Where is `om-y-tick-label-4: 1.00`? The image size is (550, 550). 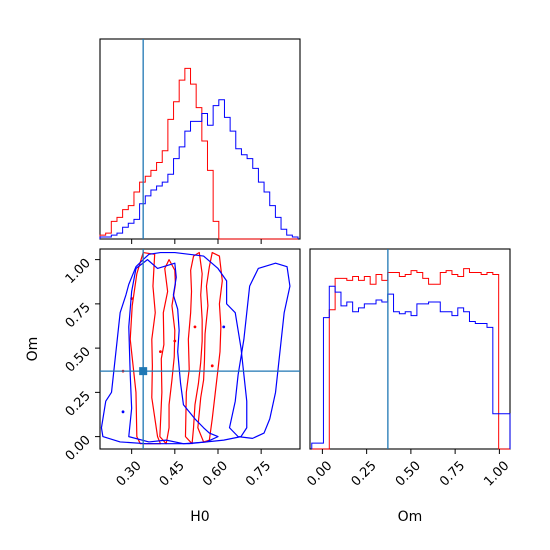
om-y-tick-label-4: 1.00 is located at coordinates (78, 271).